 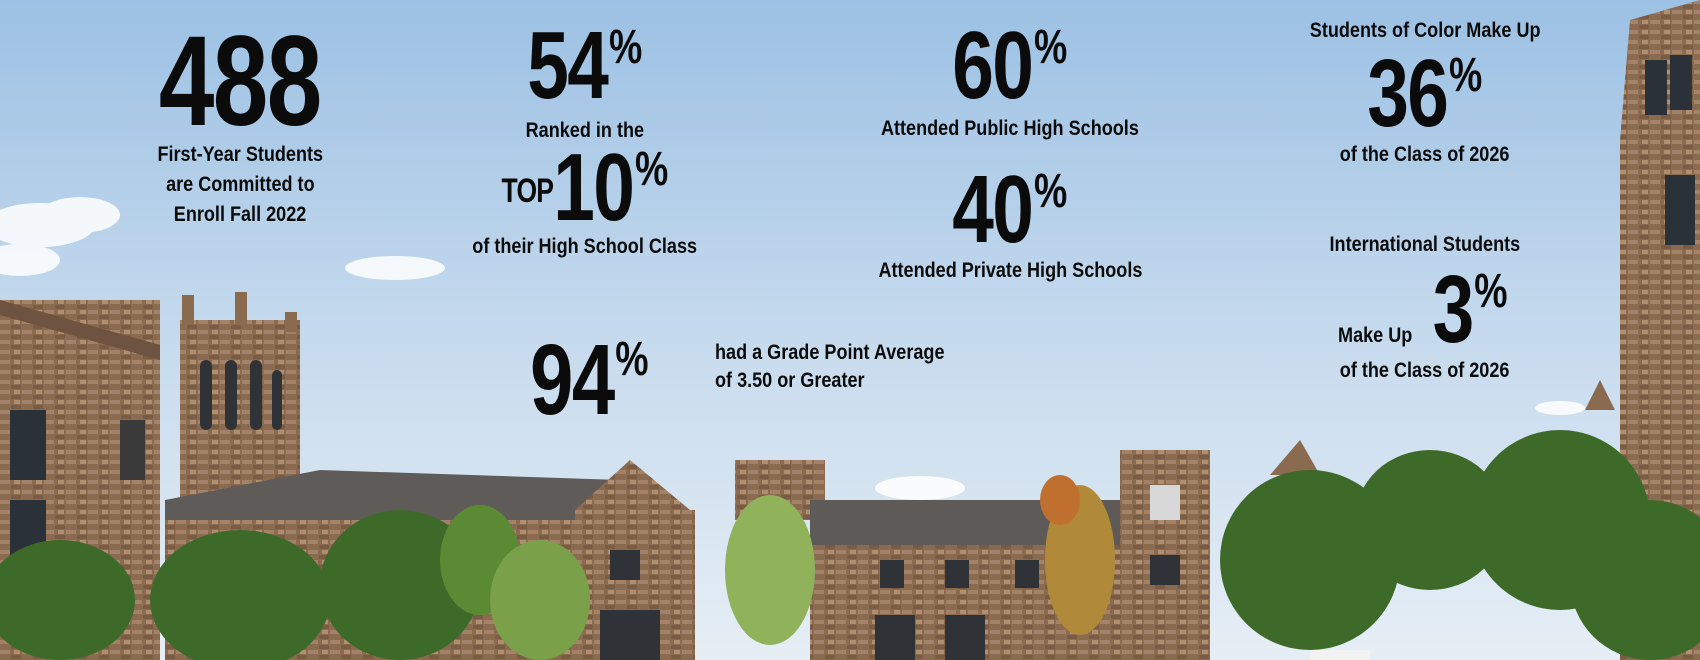 I want to click on first-year-caption-3: Enroll Fall 2022, so click(x=240, y=214).